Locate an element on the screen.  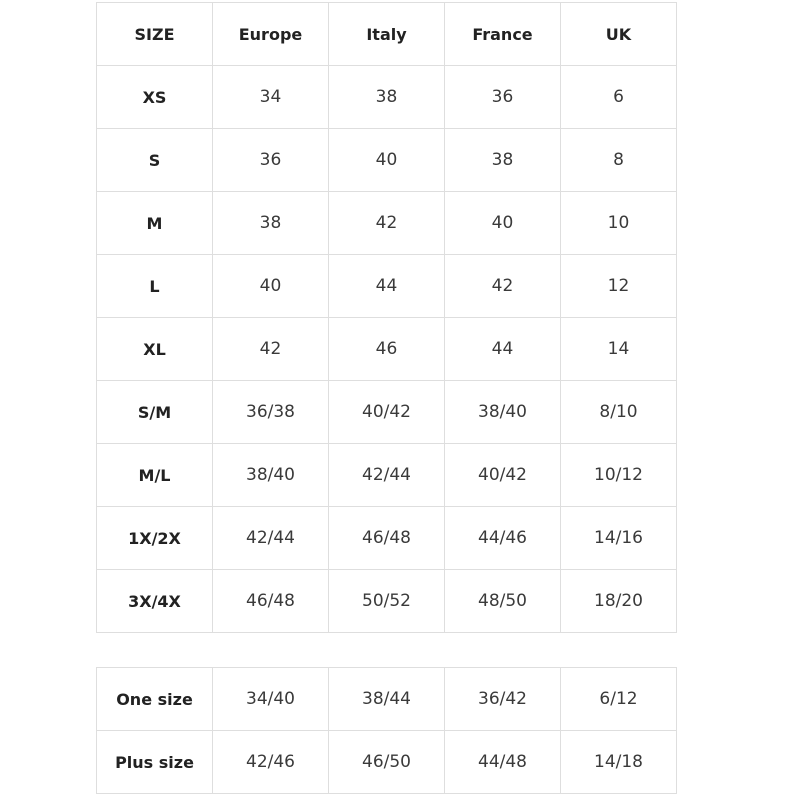
size-value: 38/44 is located at coordinates (386, 699).